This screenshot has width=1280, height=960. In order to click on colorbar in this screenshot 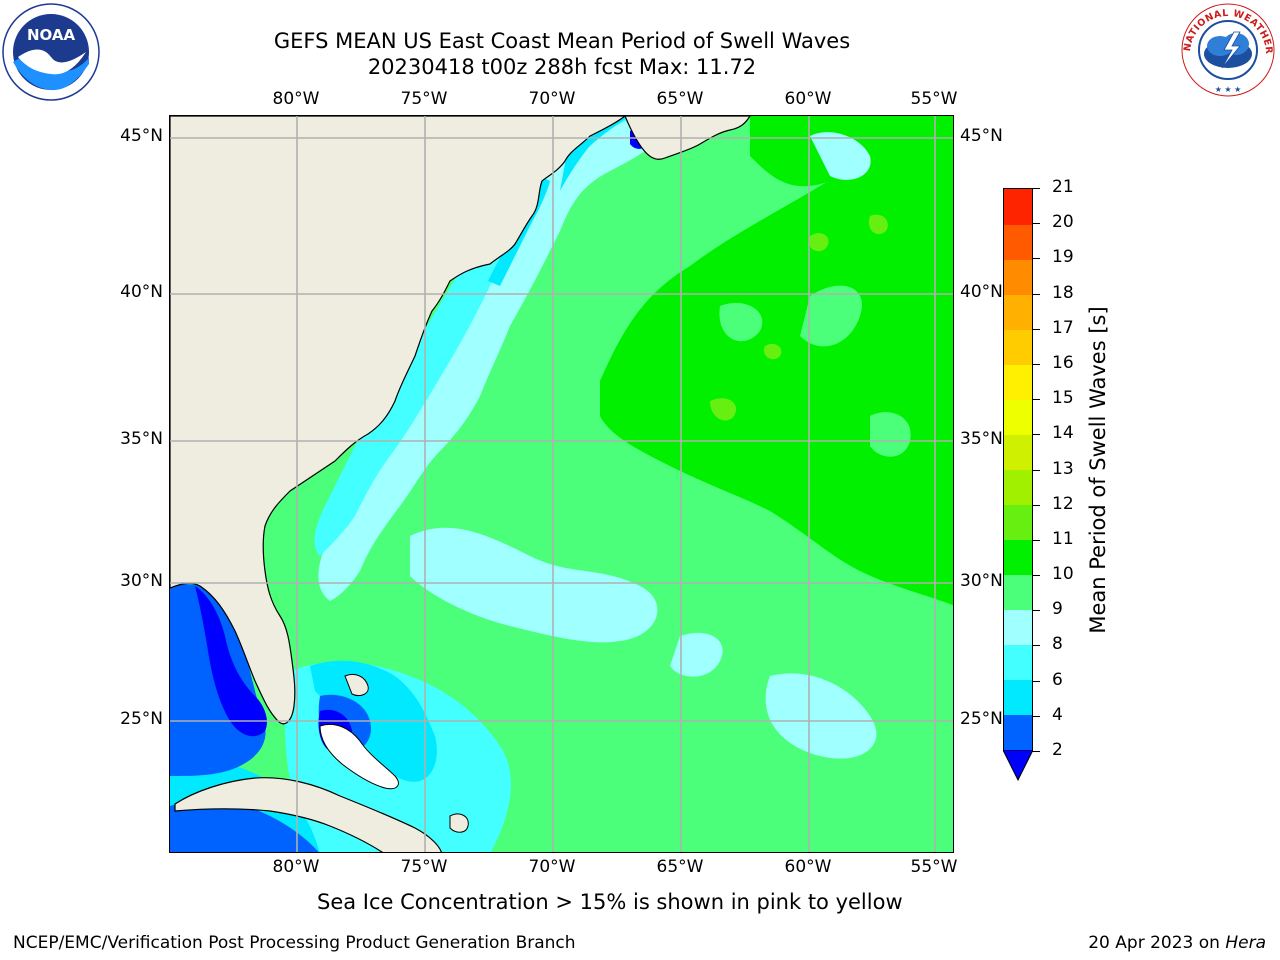, I will do `click(1018, 469)`.